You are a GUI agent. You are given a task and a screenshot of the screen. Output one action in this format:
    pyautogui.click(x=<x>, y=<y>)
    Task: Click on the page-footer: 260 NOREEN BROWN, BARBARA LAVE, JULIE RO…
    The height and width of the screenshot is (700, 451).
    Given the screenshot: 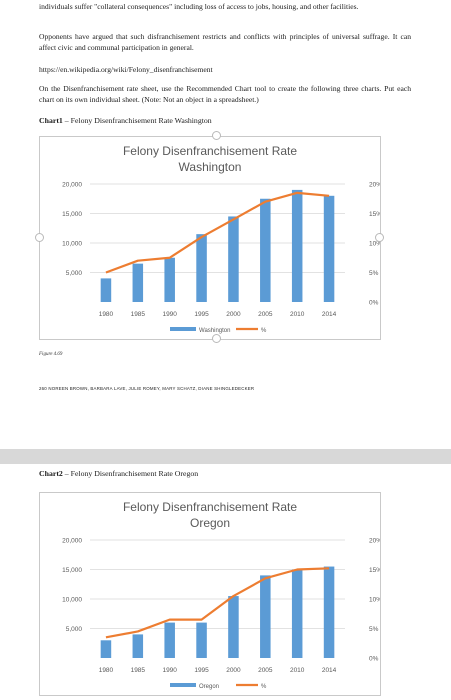 What is the action you would take?
    pyautogui.click(x=147, y=388)
    